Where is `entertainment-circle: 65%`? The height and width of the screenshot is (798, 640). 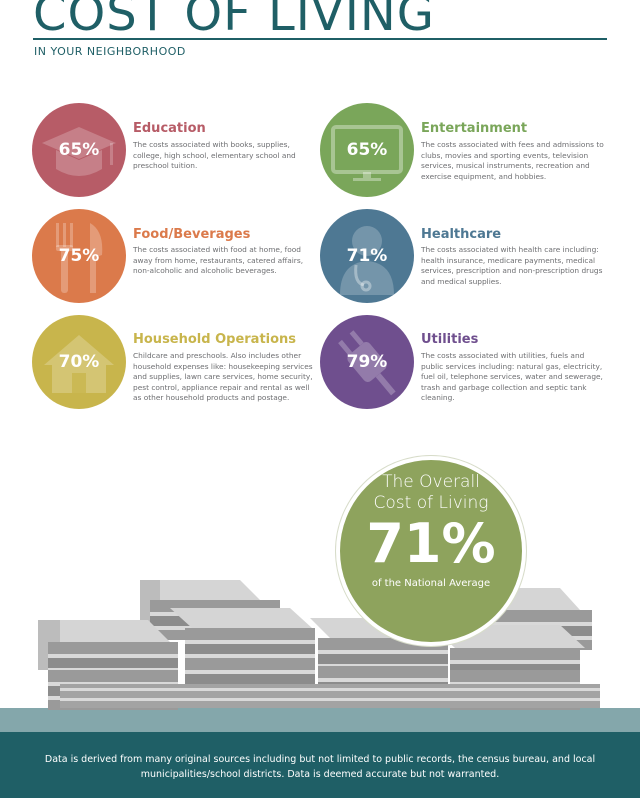
entertainment-circle: 65% is located at coordinates (367, 150).